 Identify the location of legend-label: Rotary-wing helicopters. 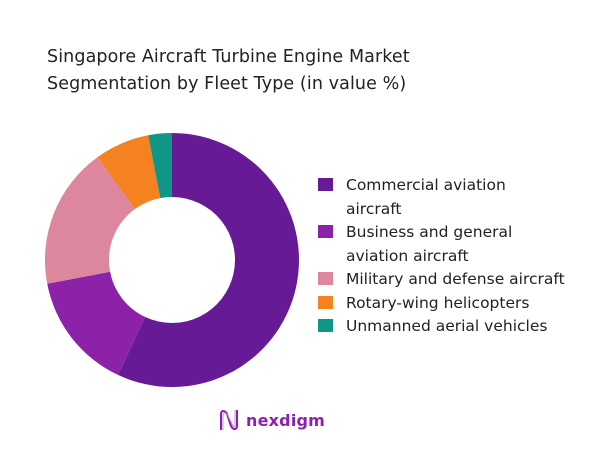
(438, 302).